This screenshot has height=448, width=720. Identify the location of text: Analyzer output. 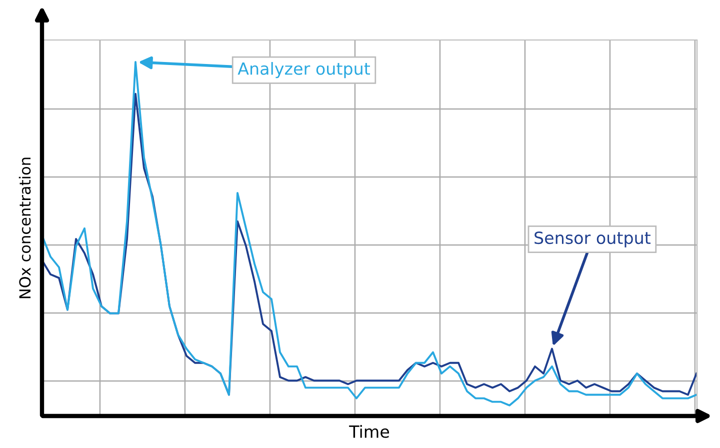
(304, 70).